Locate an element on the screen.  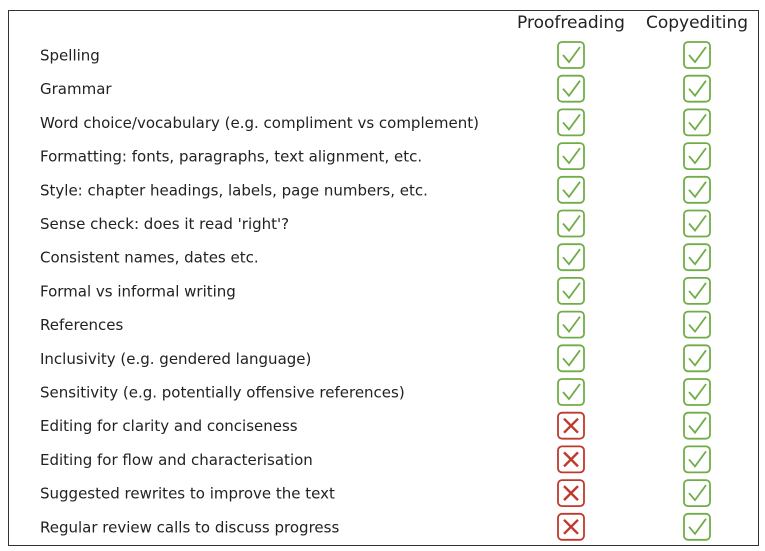
row-label: Suggested rewrites to improve the text is located at coordinates (187, 494).